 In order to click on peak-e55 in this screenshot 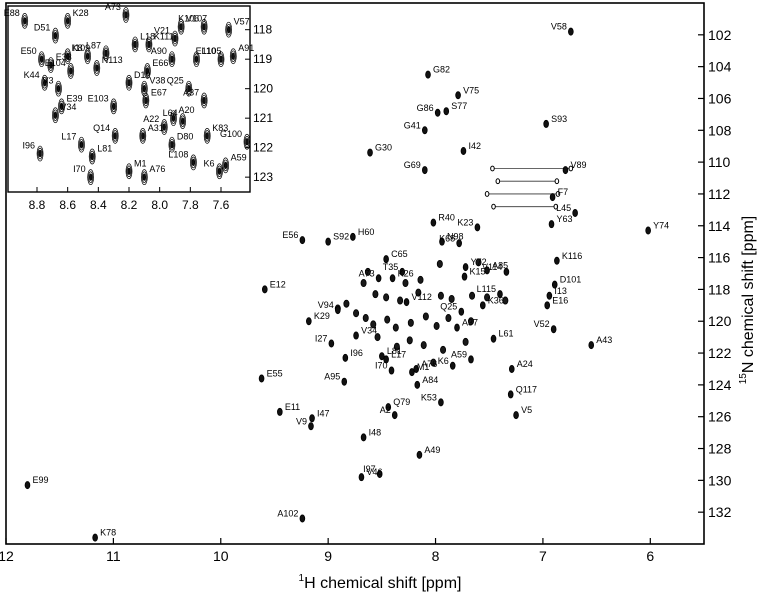, I will do `click(261, 378)`.